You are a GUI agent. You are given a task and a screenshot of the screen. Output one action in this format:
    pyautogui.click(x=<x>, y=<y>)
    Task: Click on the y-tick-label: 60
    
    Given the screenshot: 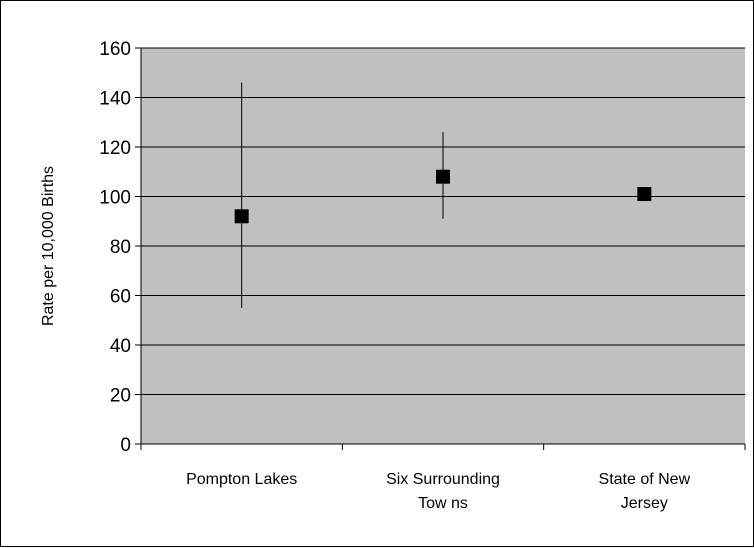 What is the action you would take?
    pyautogui.click(x=120, y=297)
    